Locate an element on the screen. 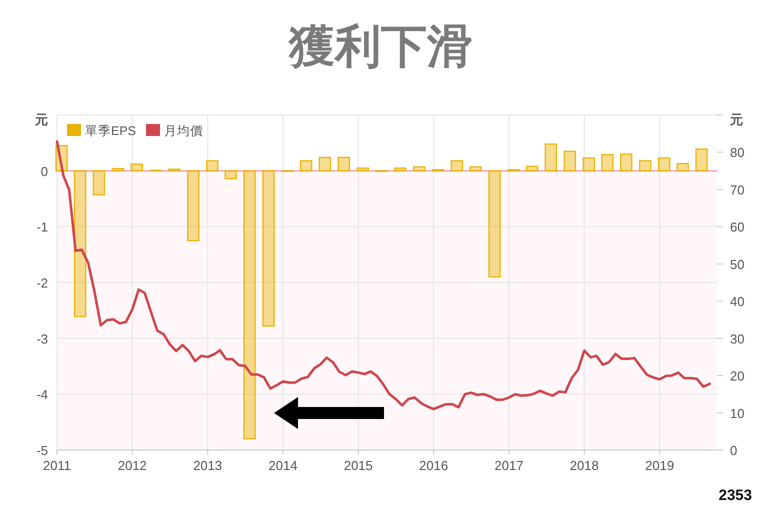  y-tick-label: -2 is located at coordinates (42, 283).